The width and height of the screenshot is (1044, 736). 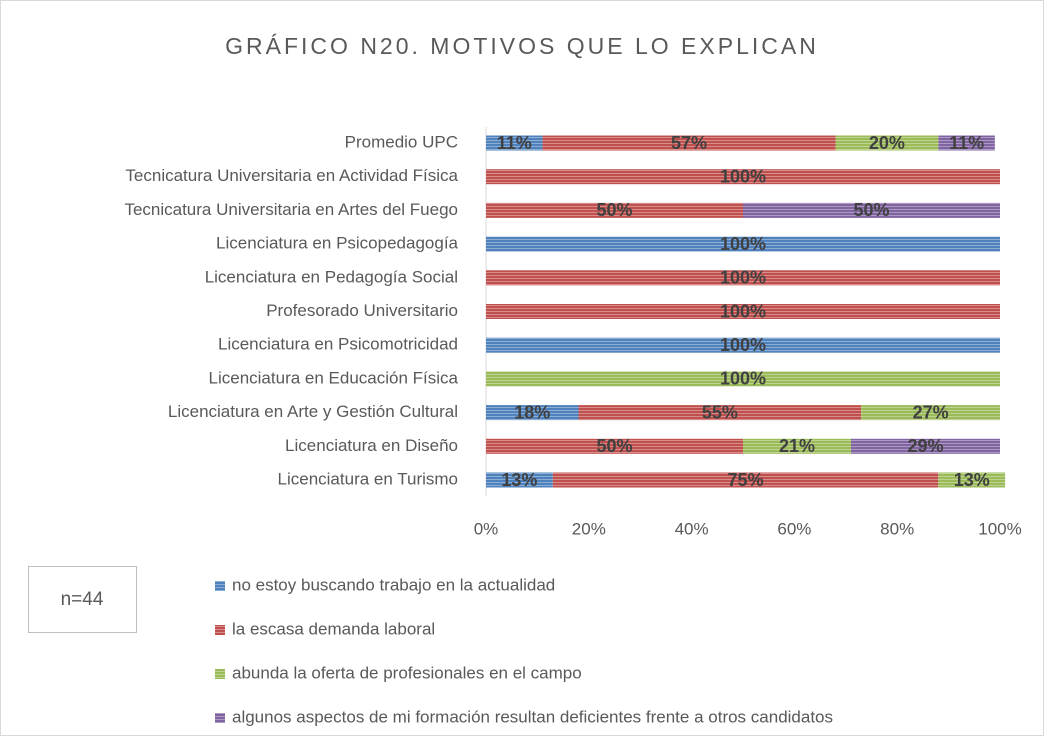 What do you see at coordinates (334, 377) in the screenshot?
I see `y-tick-label: Licenciatura en Educación Física` at bounding box center [334, 377].